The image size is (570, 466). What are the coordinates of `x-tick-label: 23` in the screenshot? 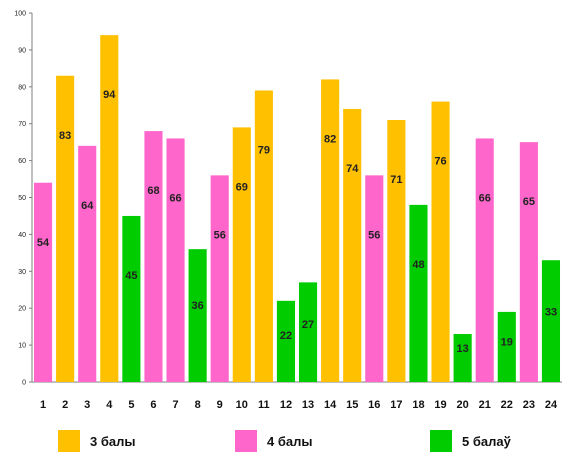 It's located at (529, 405).